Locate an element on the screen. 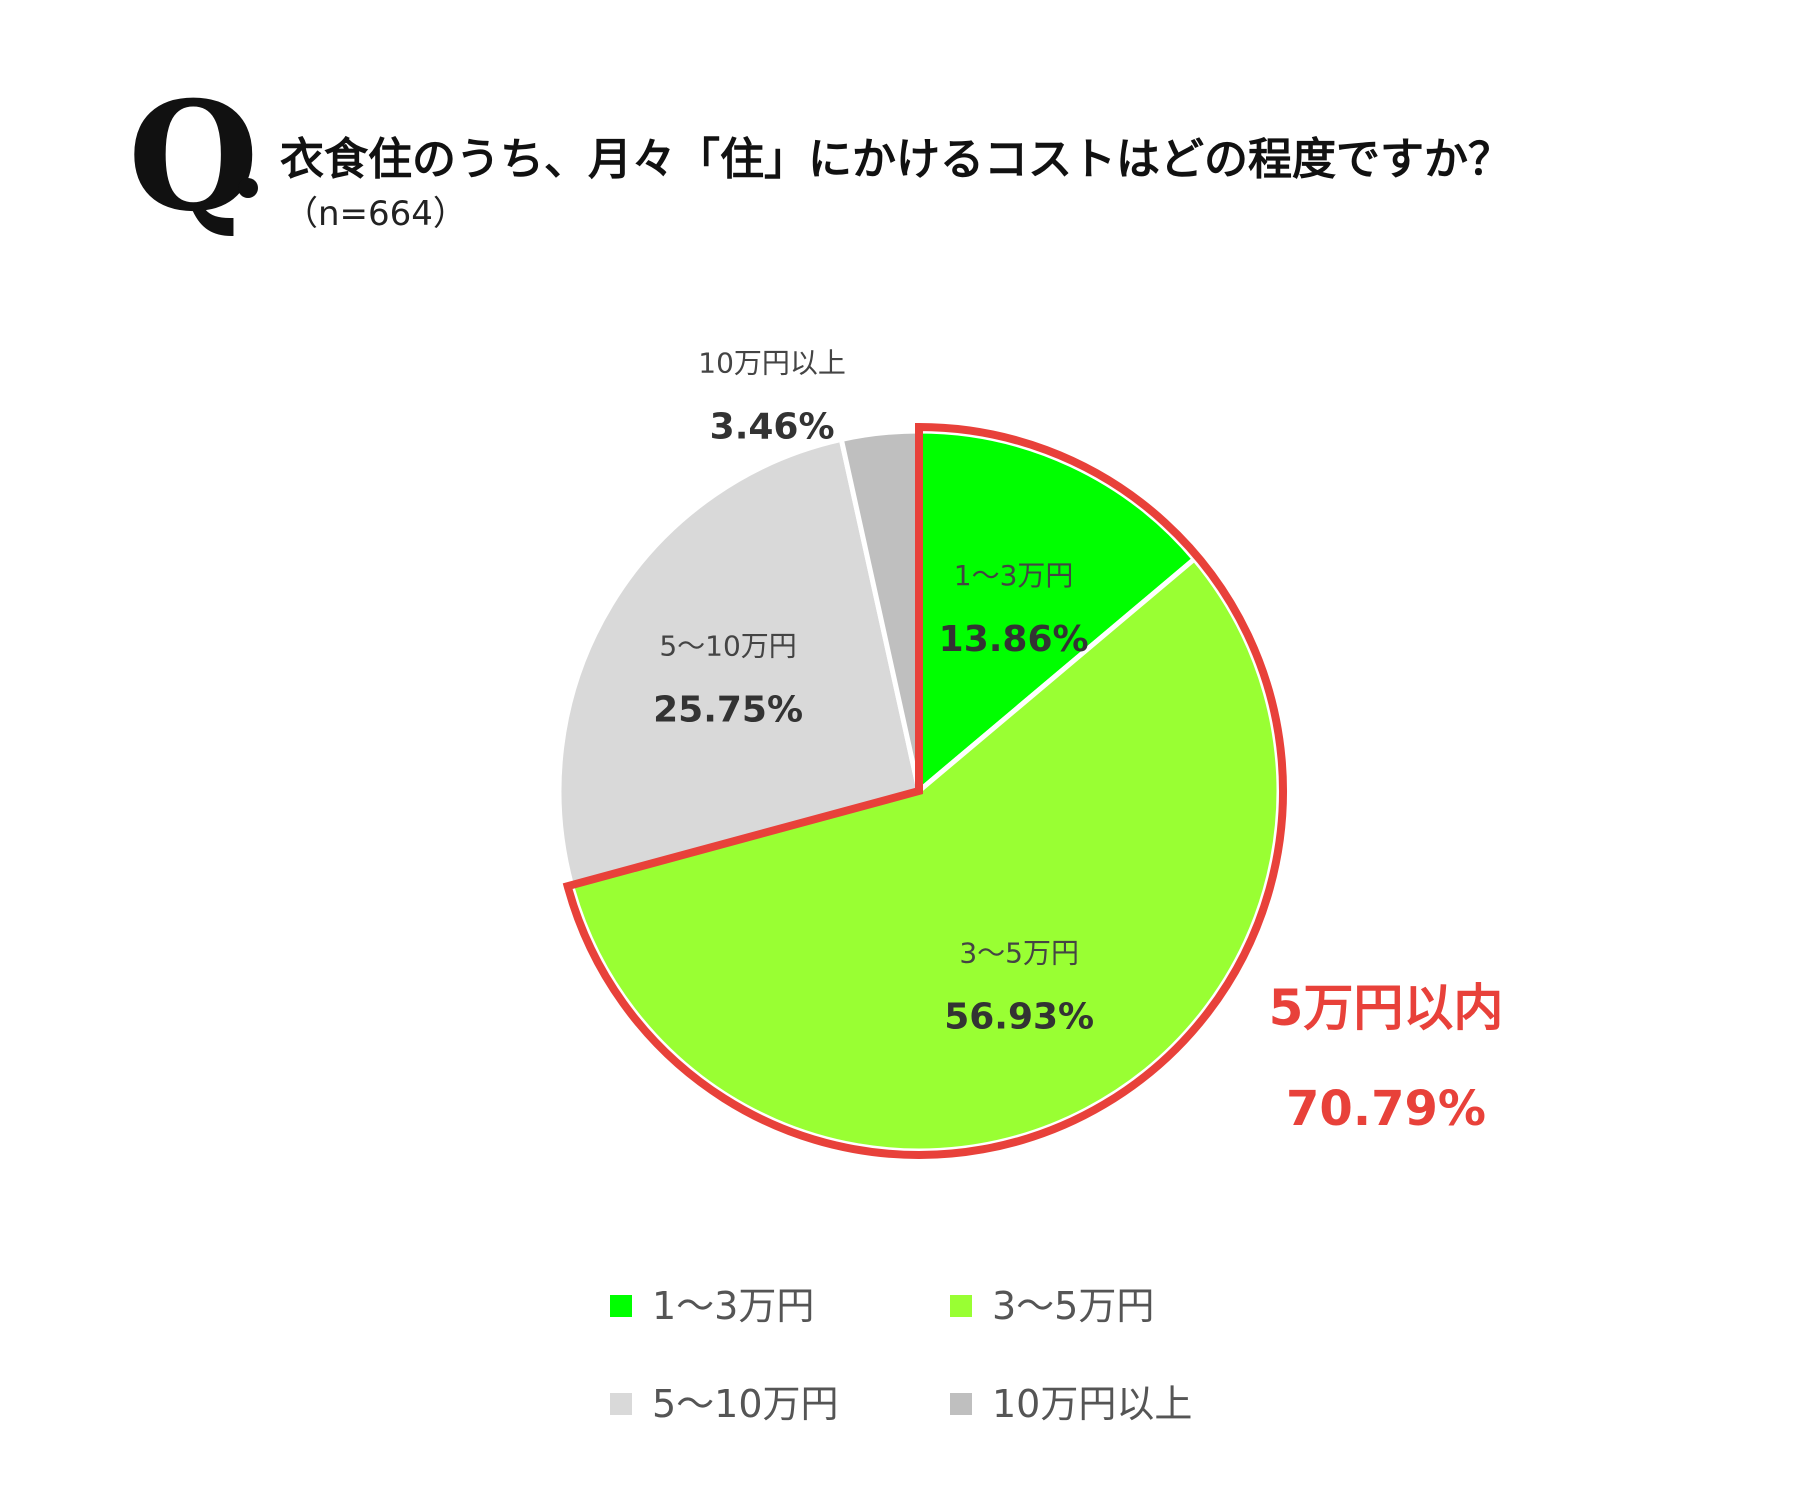 The height and width of the screenshot is (1494, 1818). slice-value-label: 3.46% is located at coordinates (772, 426).